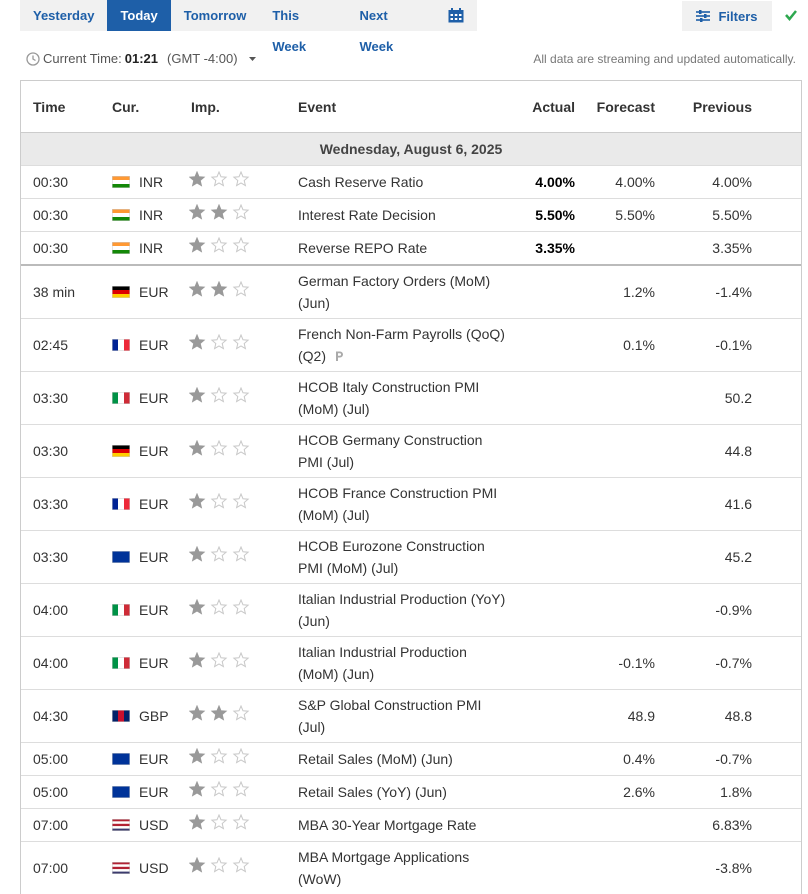  Describe the element at coordinates (713, 792) in the screenshot. I see `previous: 1.8%` at that location.